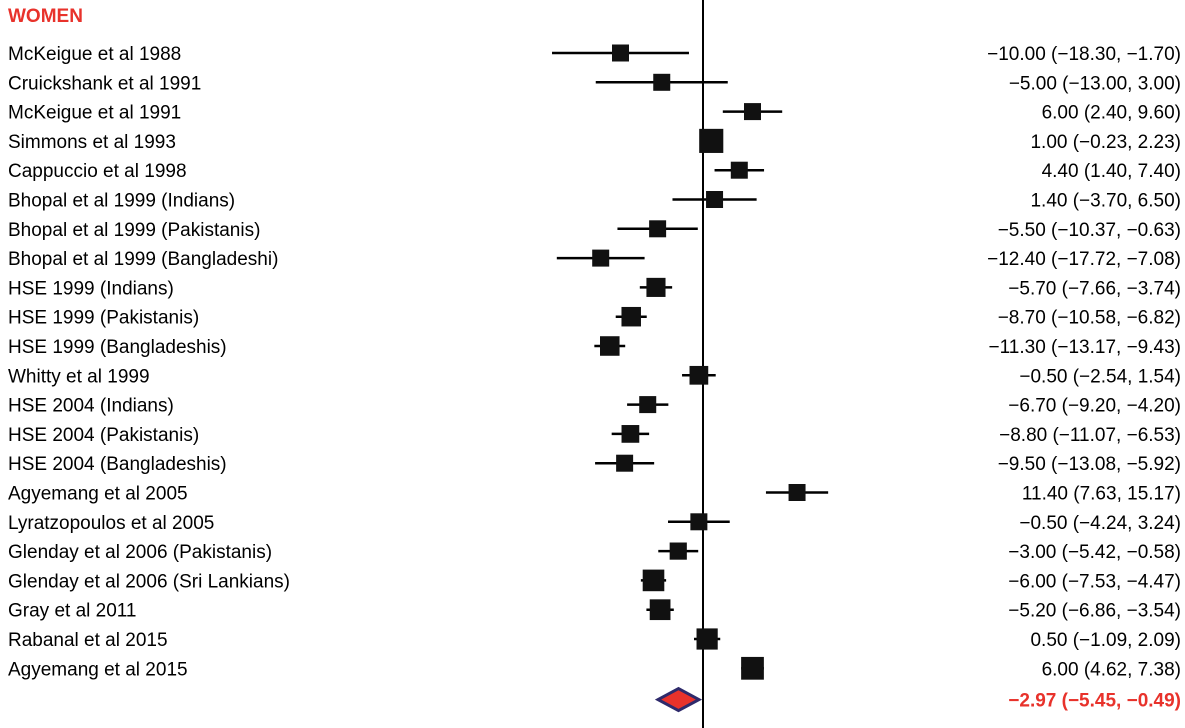  Describe the element at coordinates (678, 699) in the screenshot. I see `pooled-diamond` at that location.